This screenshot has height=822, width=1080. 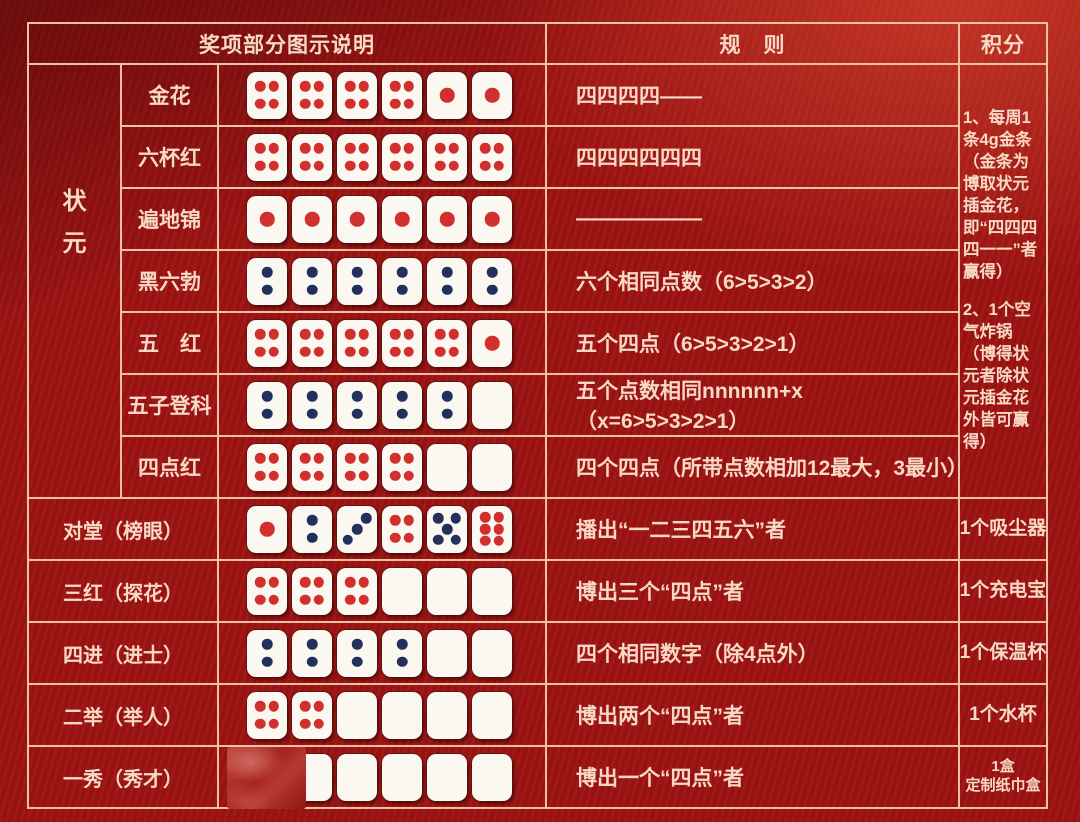 I want to click on points-cell: 1个吸尘器, so click(x=1003, y=529).